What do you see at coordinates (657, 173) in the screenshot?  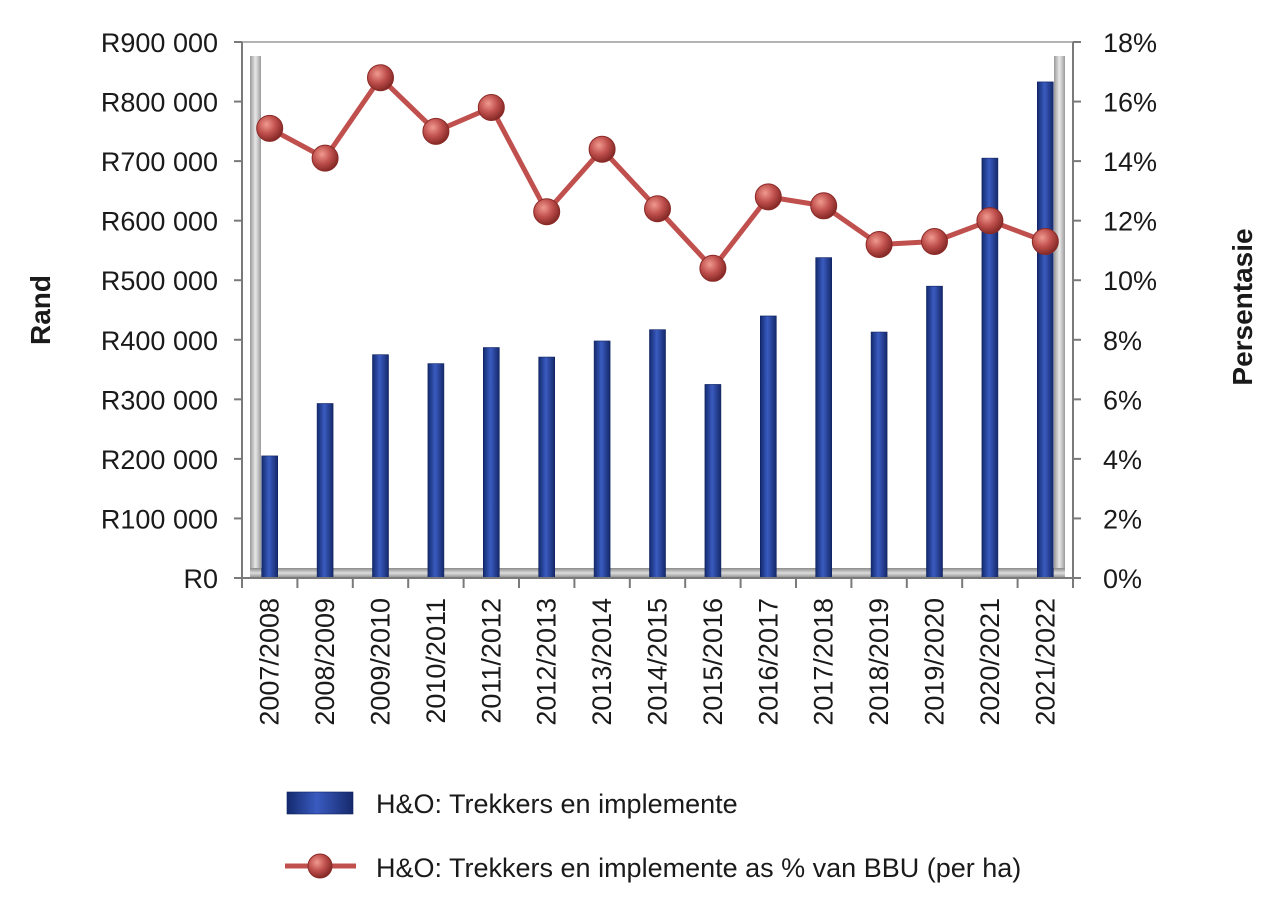 I see `line-series` at bounding box center [657, 173].